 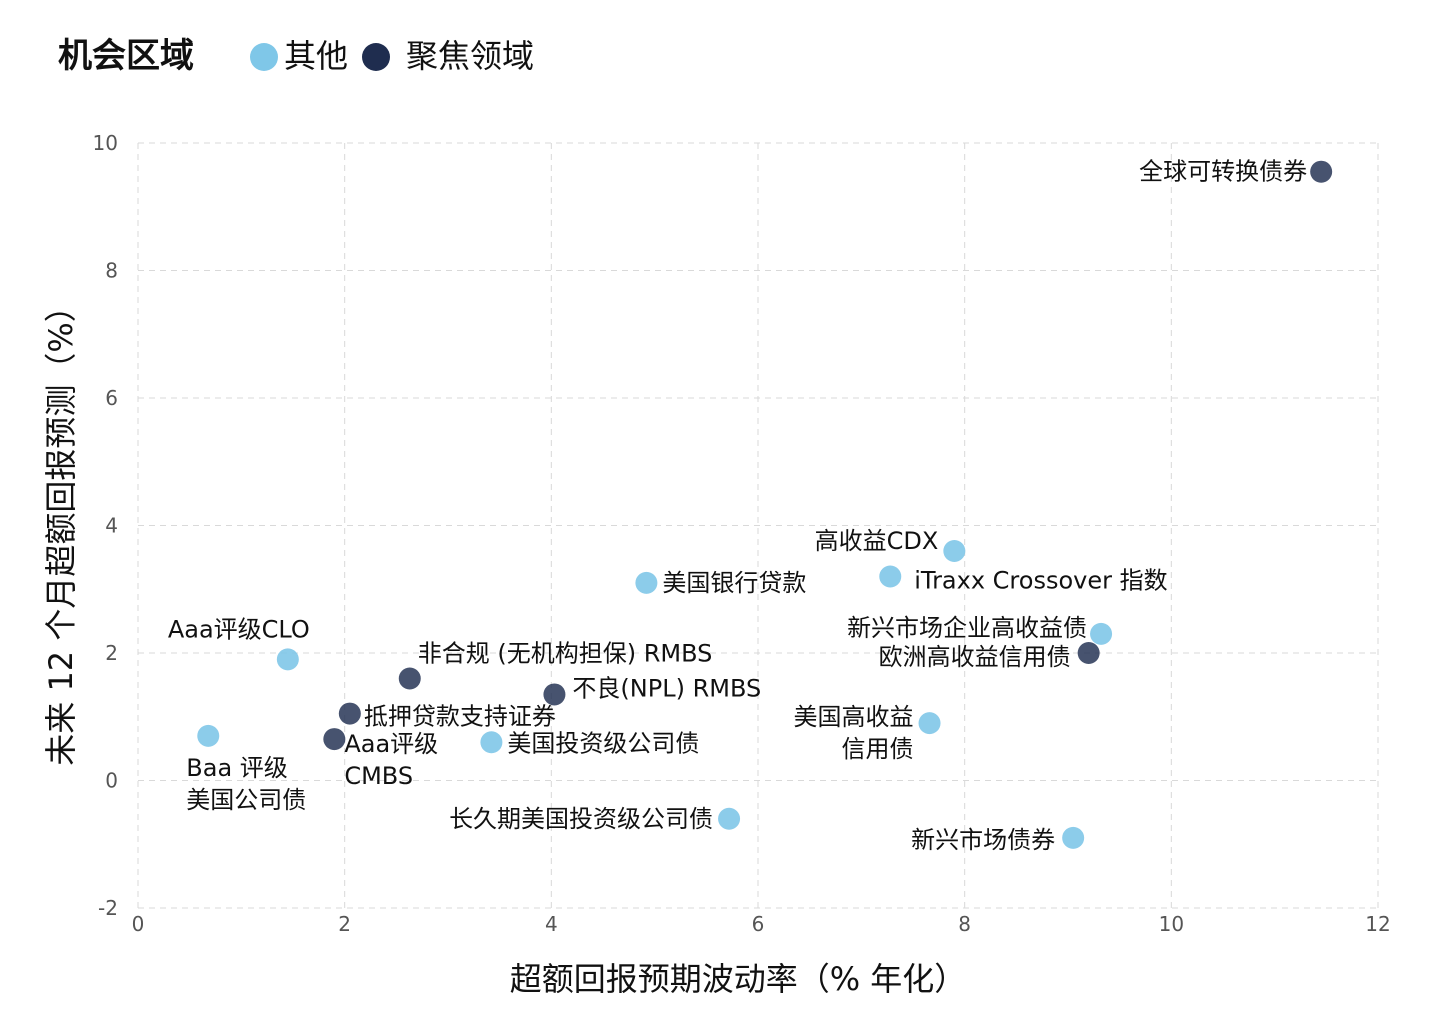 I want to click on point-label: 新兴市场债券, so click(x=983, y=840).